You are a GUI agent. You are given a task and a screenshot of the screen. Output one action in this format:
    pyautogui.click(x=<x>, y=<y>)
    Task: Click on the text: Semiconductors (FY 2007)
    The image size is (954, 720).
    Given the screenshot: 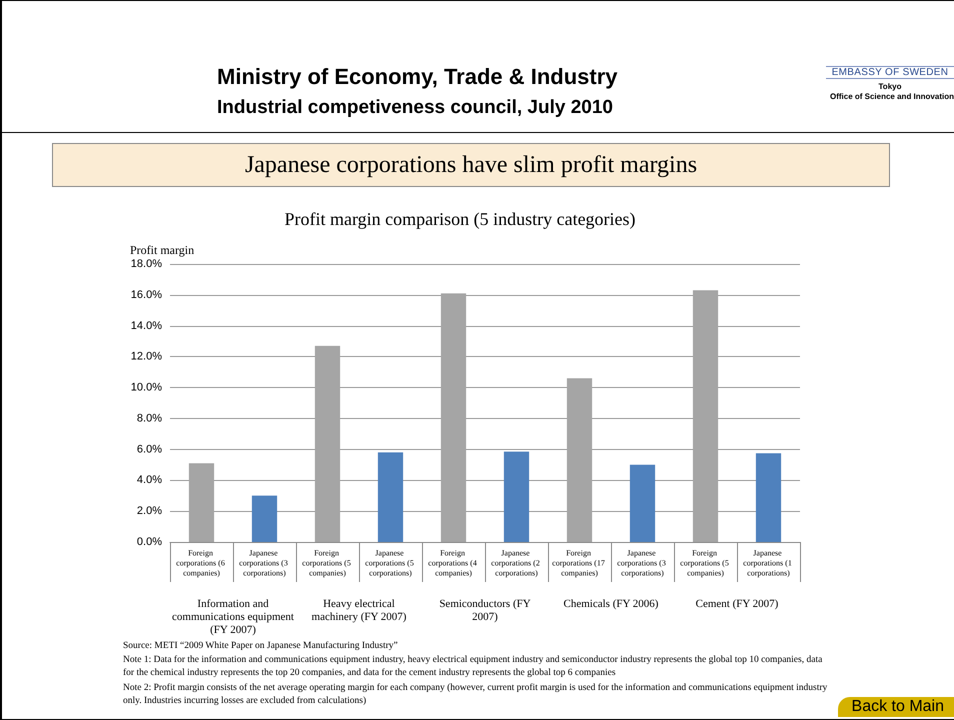 What is the action you would take?
    pyautogui.click(x=485, y=611)
    